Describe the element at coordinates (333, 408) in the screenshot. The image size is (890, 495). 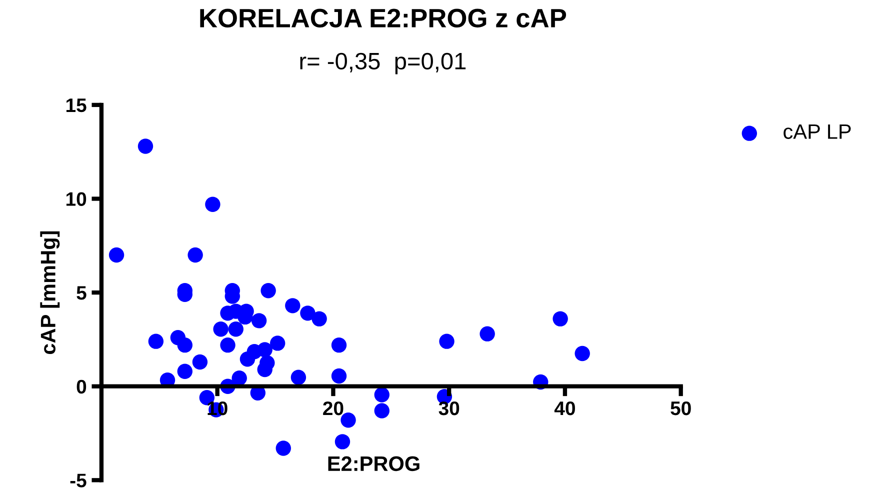
I see `x-tick-label: 20` at that location.